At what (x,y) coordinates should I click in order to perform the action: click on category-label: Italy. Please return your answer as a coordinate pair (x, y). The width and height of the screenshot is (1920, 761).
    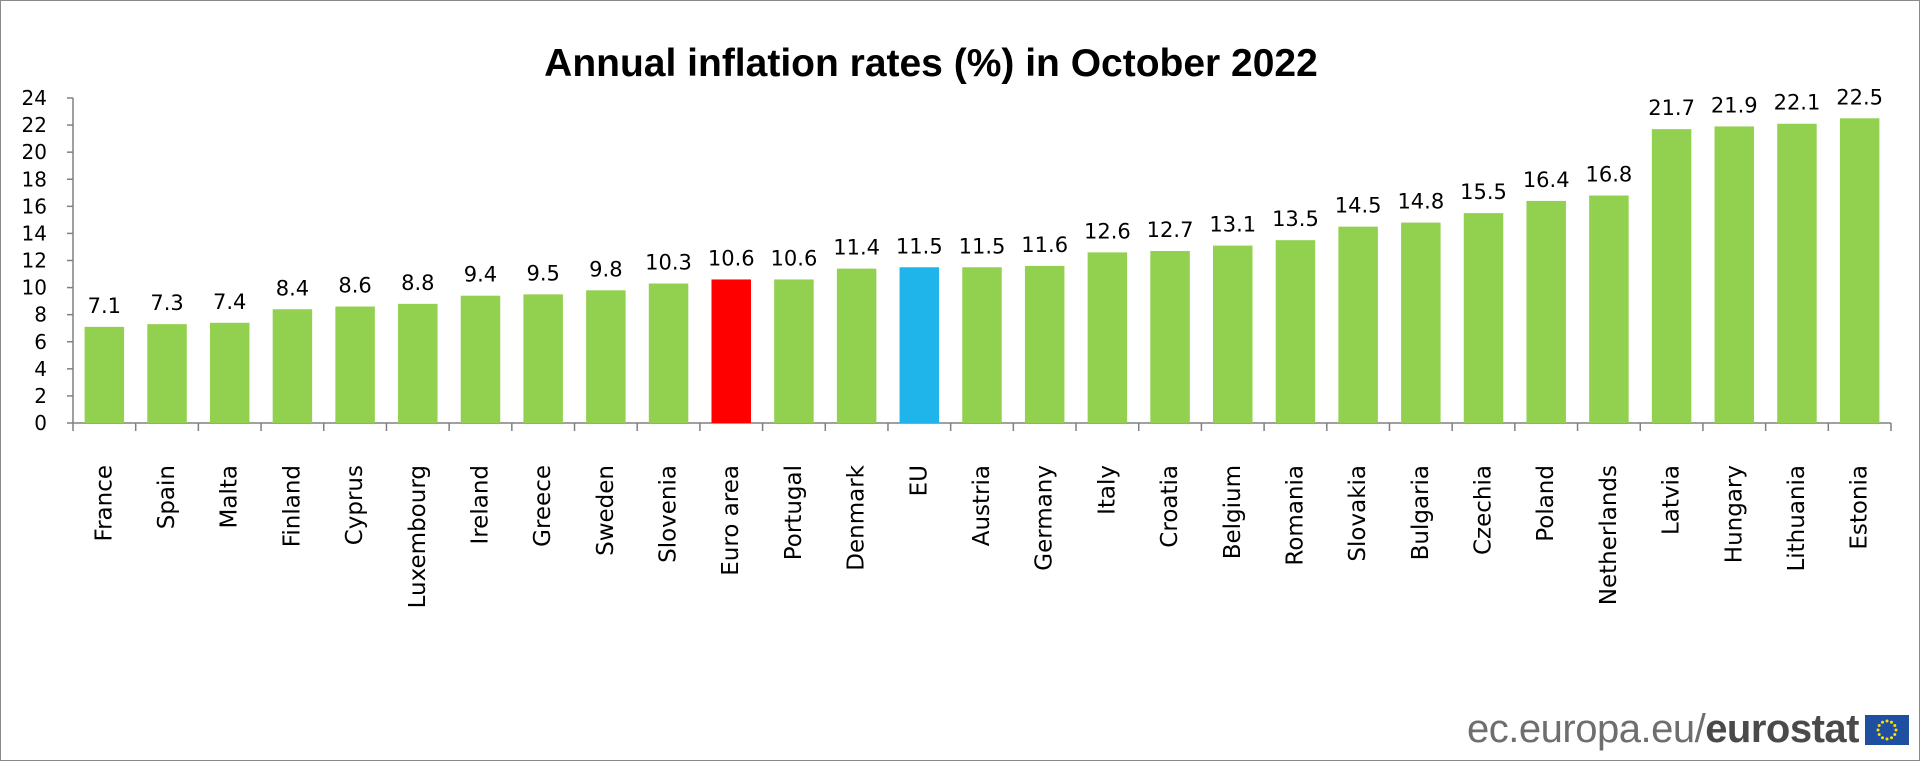
    Looking at the image, I should click on (1107, 490).